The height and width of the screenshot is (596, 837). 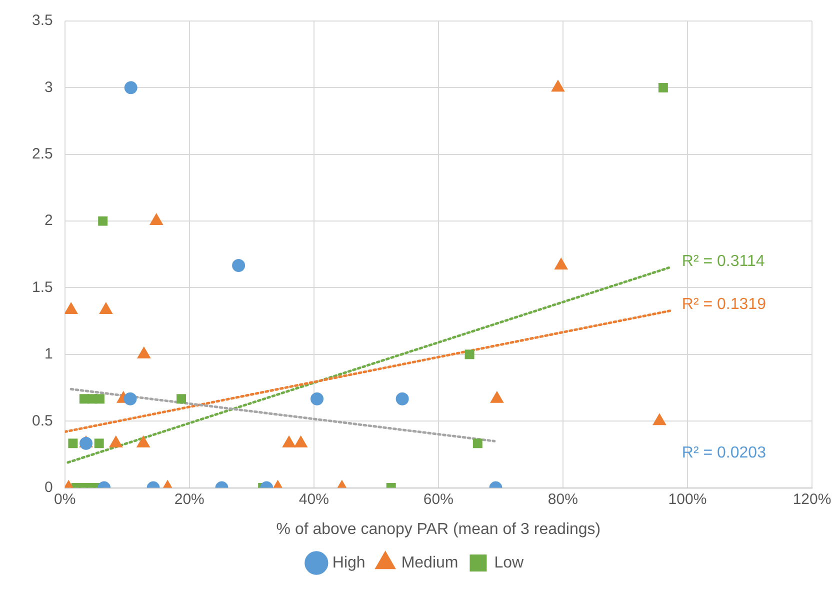 I want to click on legend-label: Low, so click(x=509, y=563).